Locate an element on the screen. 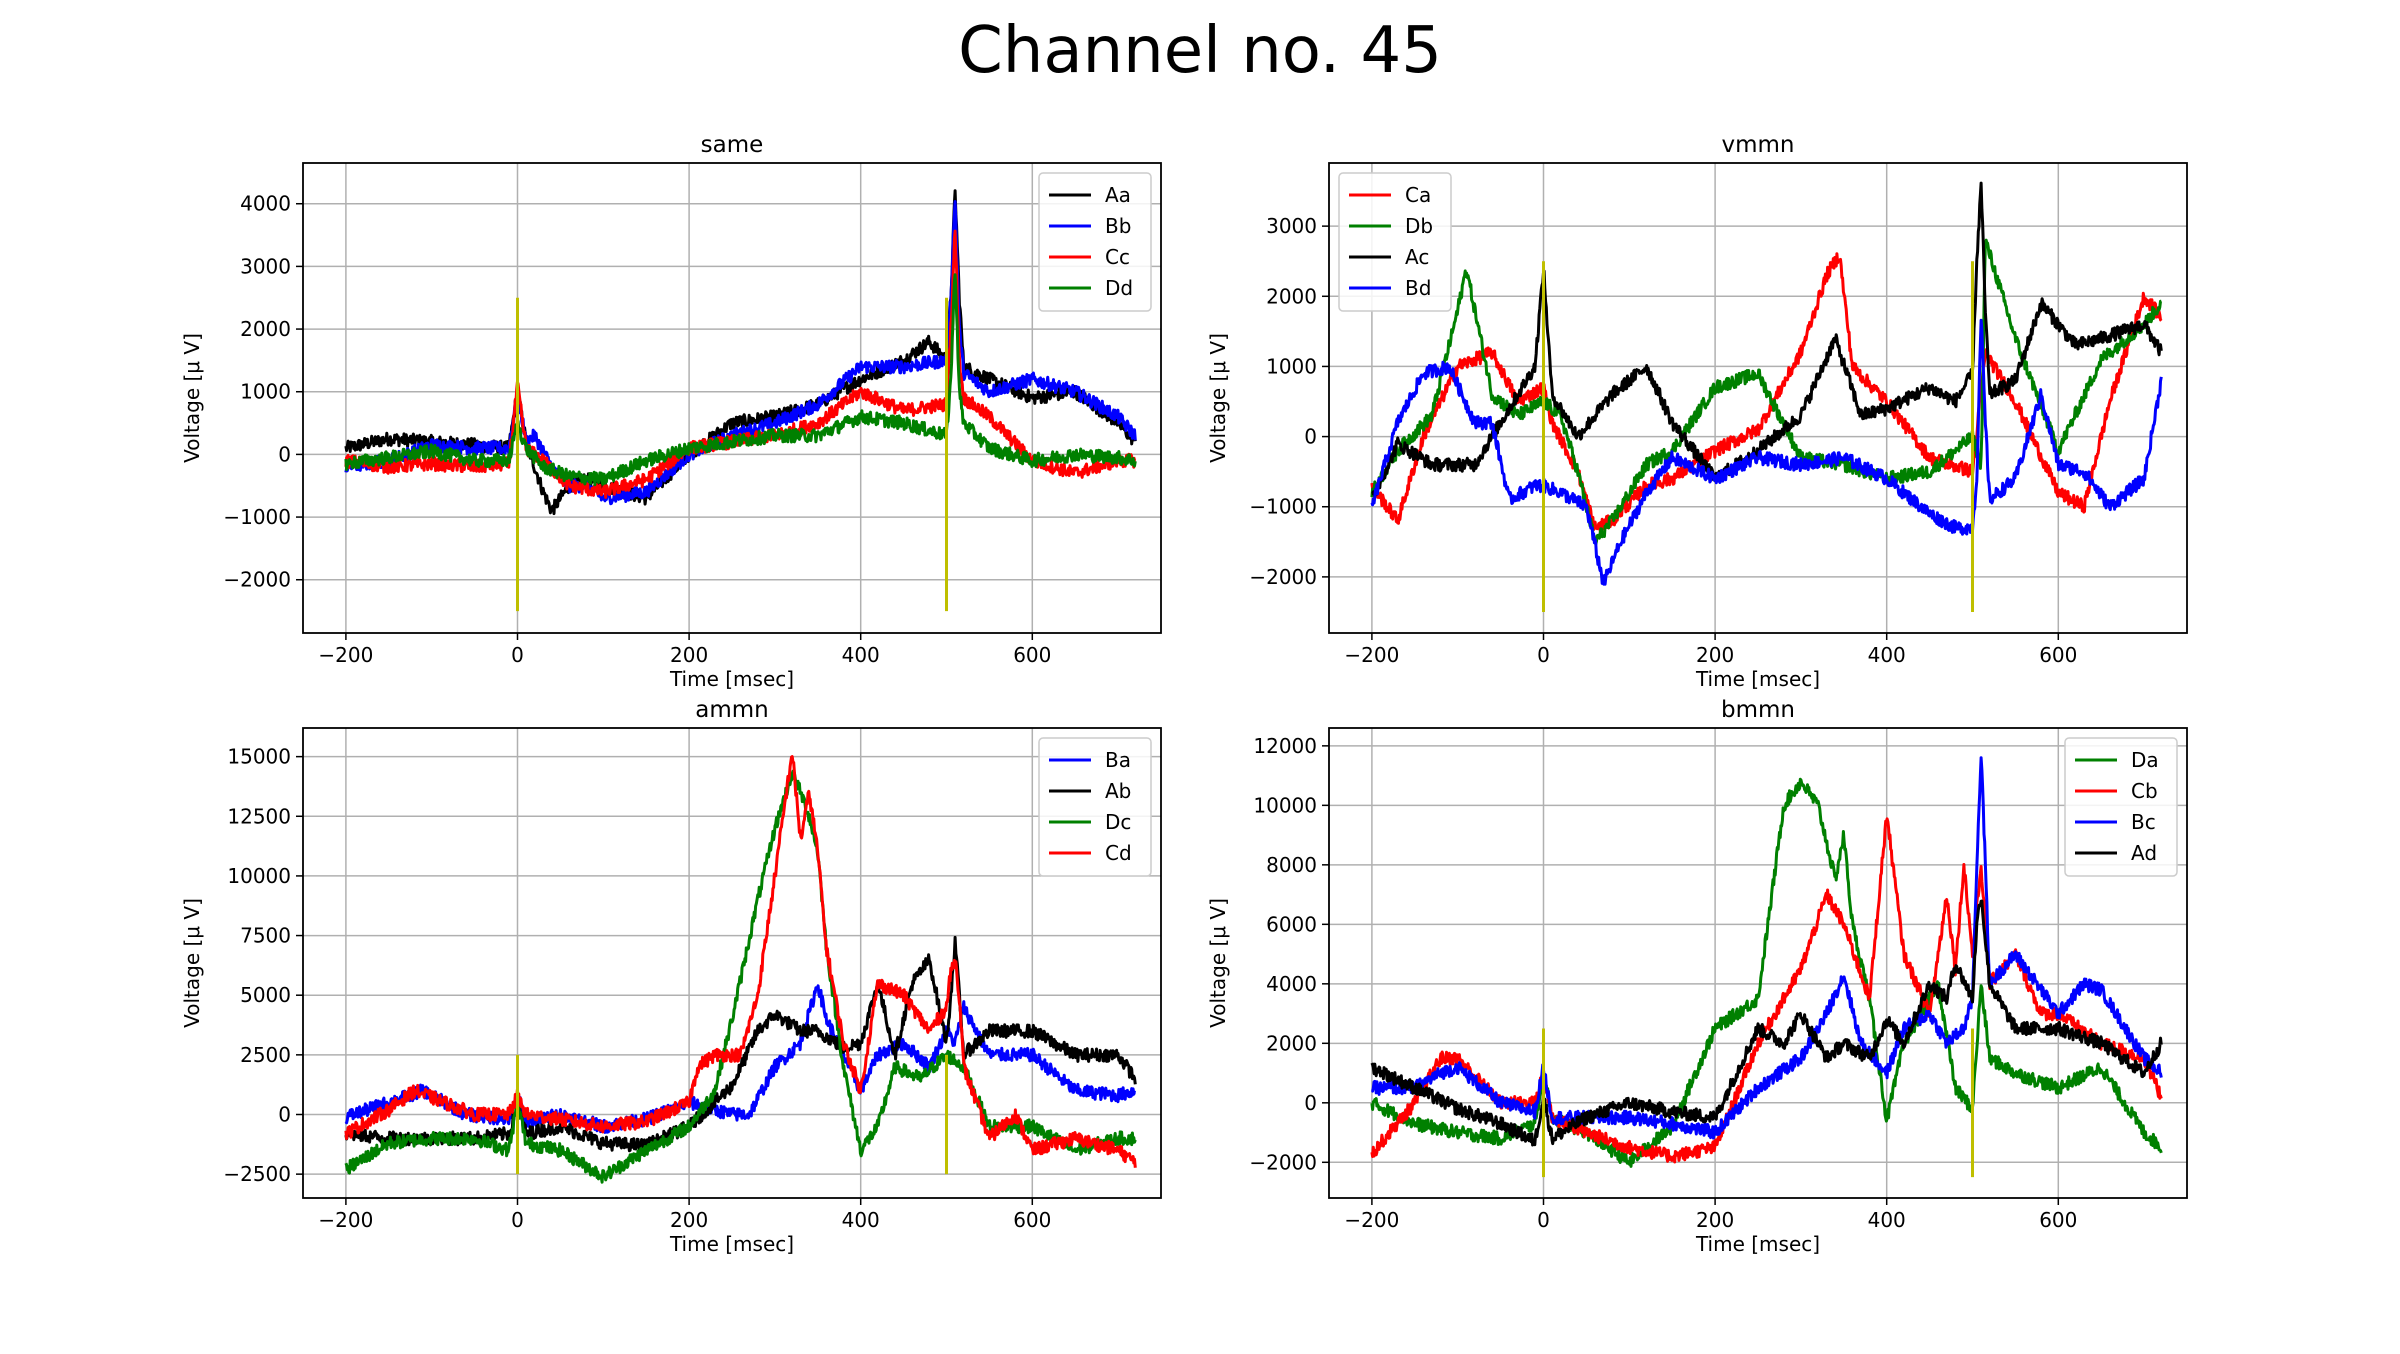  legend-label-Da: Da is located at coordinates (2145, 760).